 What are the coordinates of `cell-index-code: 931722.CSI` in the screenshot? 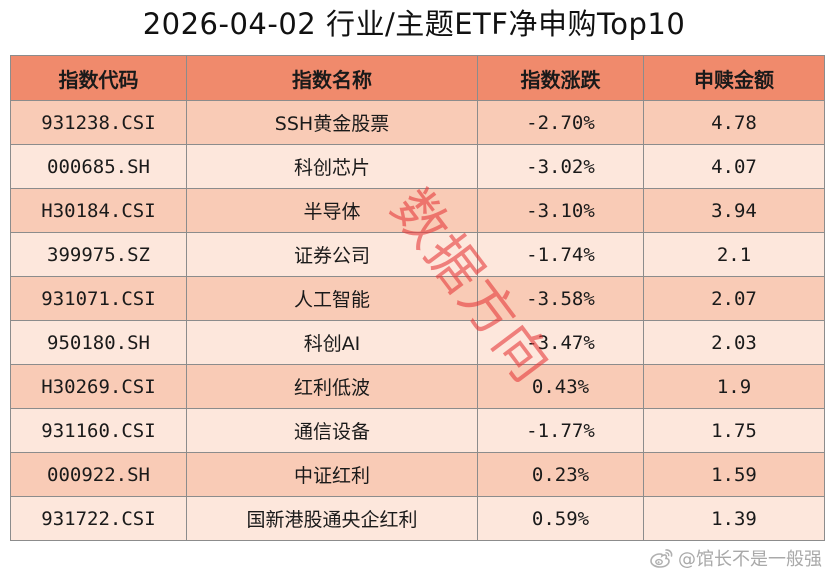 It's located at (98, 518).